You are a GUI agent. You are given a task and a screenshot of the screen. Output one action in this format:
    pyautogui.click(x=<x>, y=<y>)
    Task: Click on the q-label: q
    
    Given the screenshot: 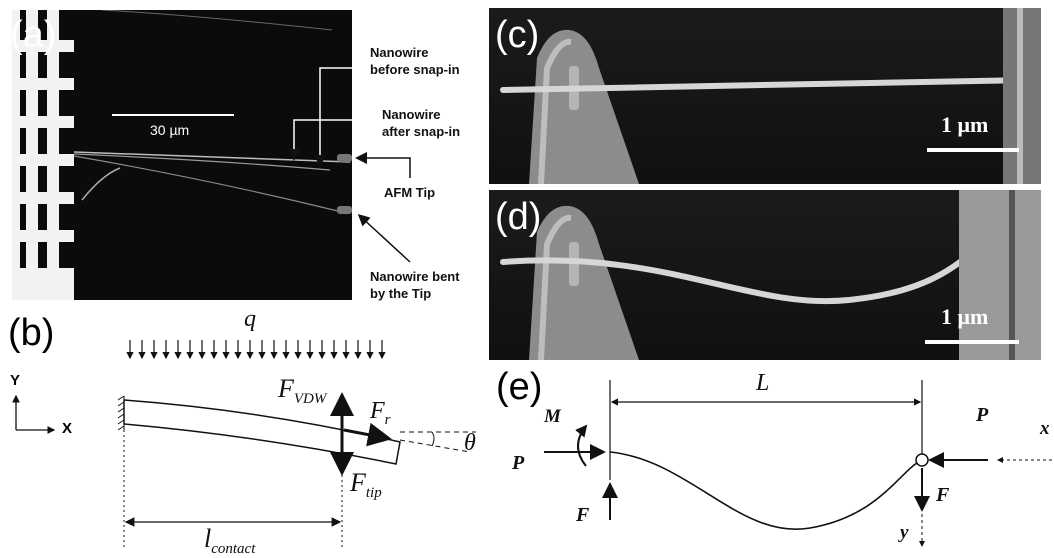 What is the action you would take?
    pyautogui.click(x=250, y=319)
    